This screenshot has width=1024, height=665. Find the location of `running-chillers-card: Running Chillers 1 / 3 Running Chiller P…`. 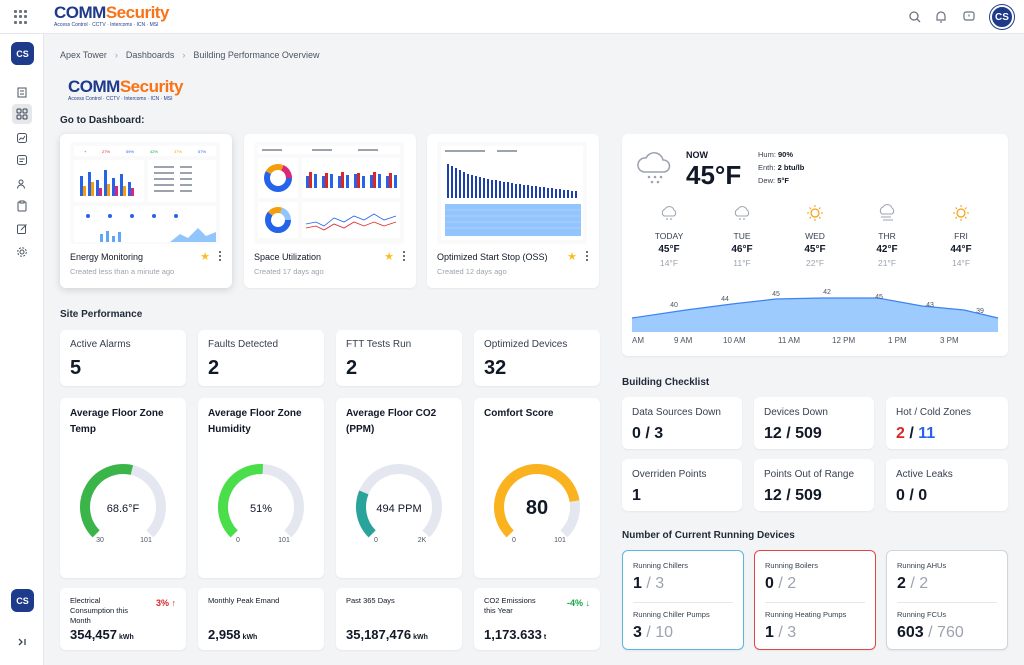

running-chillers-card: Running Chillers 1 / 3 Running Chiller P… is located at coordinates (683, 600).